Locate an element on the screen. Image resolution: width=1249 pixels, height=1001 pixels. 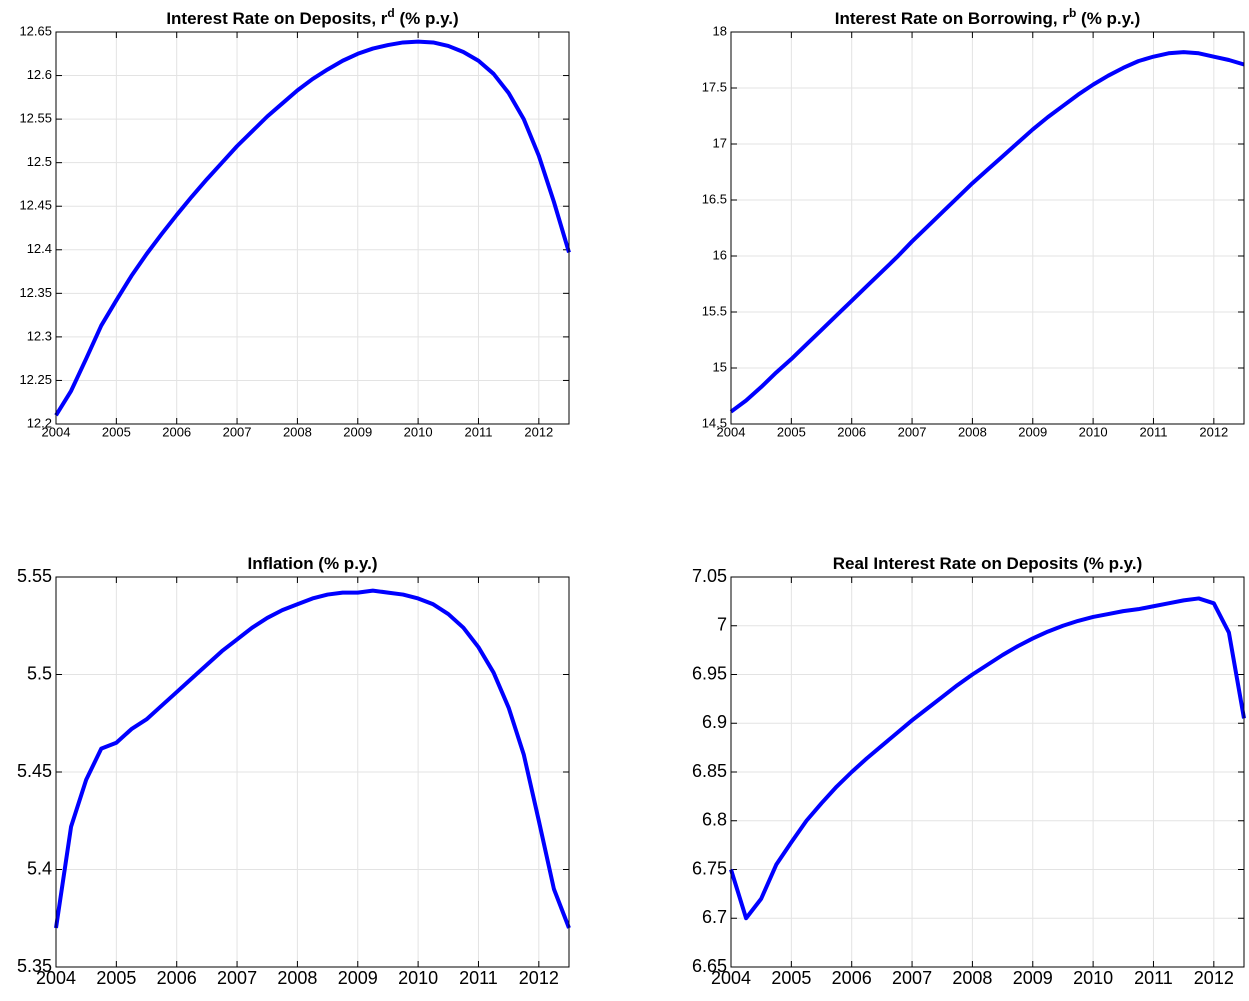
chart-title: Interest Rate on Borrowing, rb (% p.y.) is located at coordinates (988, 17).